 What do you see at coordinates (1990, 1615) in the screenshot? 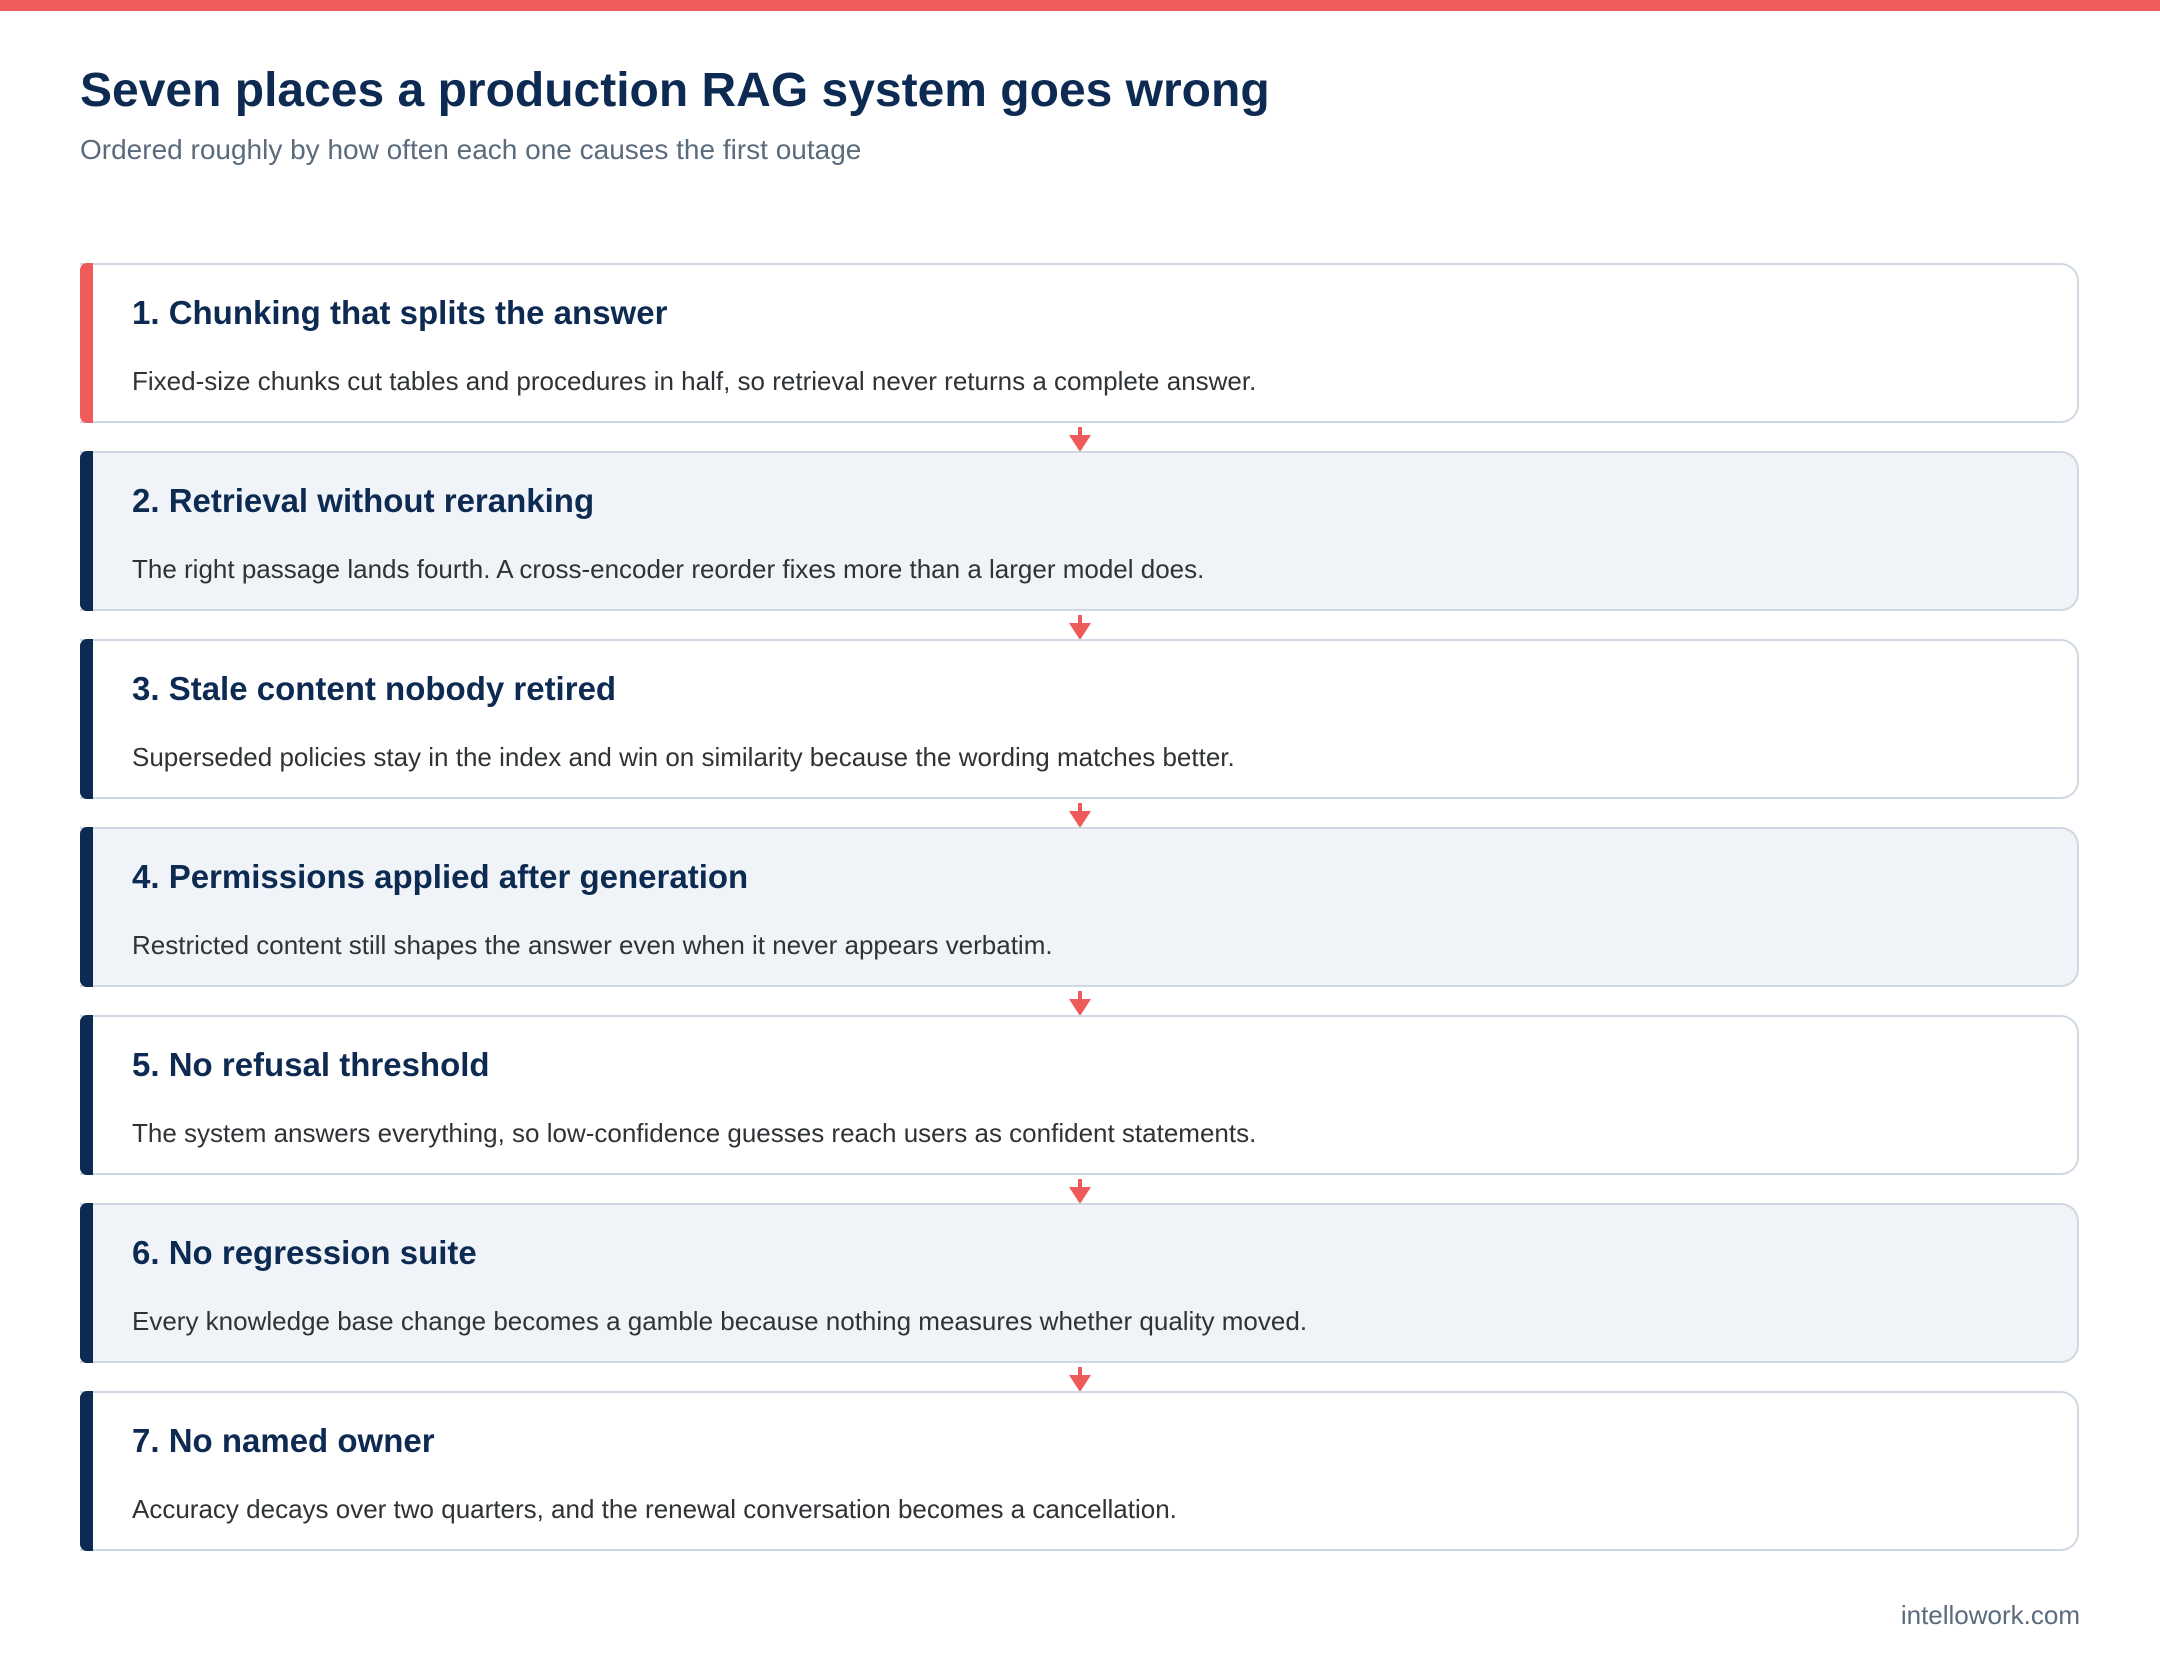
I see `footer-domain: intellowork.com` at bounding box center [1990, 1615].